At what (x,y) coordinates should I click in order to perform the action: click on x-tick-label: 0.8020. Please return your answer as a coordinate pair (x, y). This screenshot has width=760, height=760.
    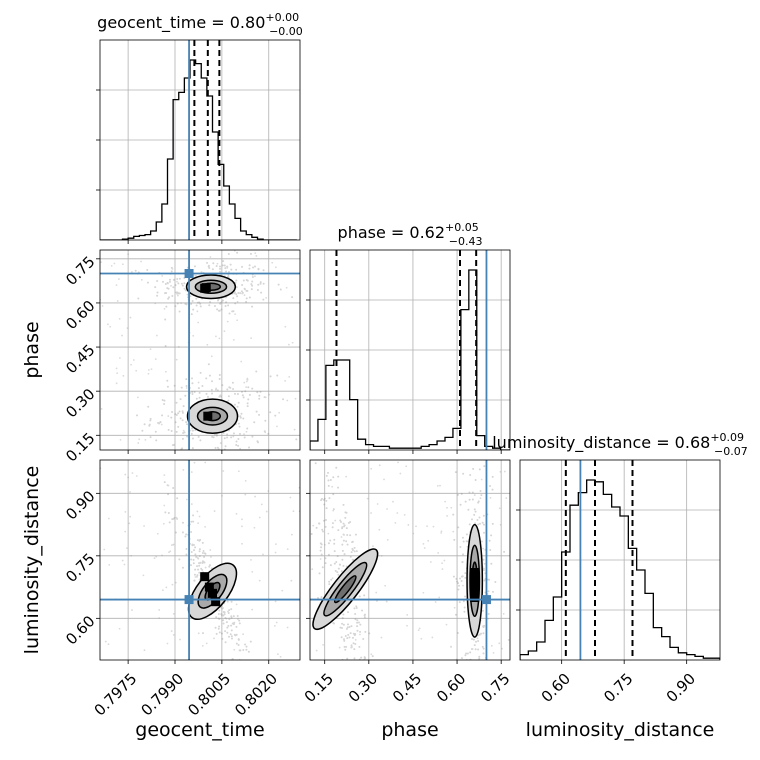
    Looking at the image, I should click on (256, 695).